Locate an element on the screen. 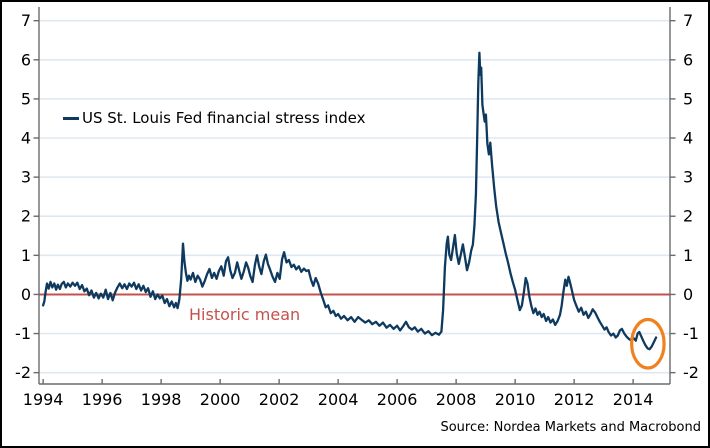 This screenshot has height=448, width=710. historic-mean-label: Historic mean is located at coordinates (245, 314).